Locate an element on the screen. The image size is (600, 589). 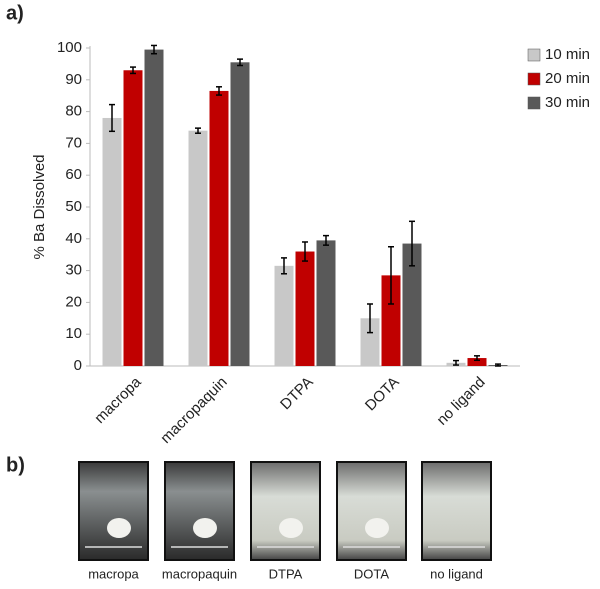
y-tick-label: 80 is located at coordinates (73, 111).